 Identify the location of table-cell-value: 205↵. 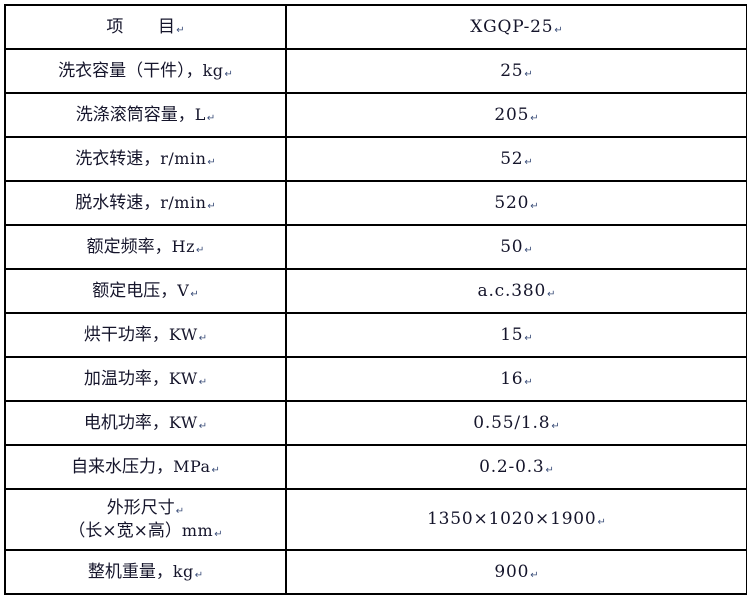
(516, 115).